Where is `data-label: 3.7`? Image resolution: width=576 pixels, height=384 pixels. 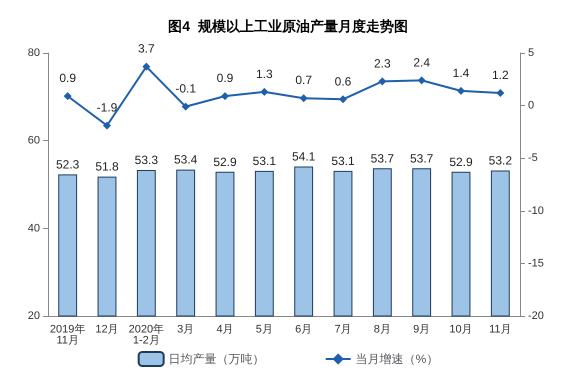 data-label: 3.7 is located at coordinates (146, 49).